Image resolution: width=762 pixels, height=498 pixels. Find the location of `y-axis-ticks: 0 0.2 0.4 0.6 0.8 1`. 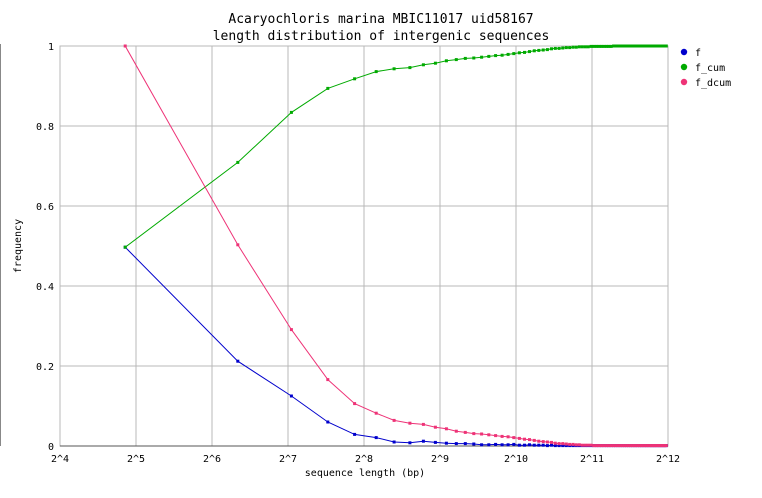

y-axis-ticks: 0 0.2 0.4 0.6 0.8 1 is located at coordinates (45, 247).